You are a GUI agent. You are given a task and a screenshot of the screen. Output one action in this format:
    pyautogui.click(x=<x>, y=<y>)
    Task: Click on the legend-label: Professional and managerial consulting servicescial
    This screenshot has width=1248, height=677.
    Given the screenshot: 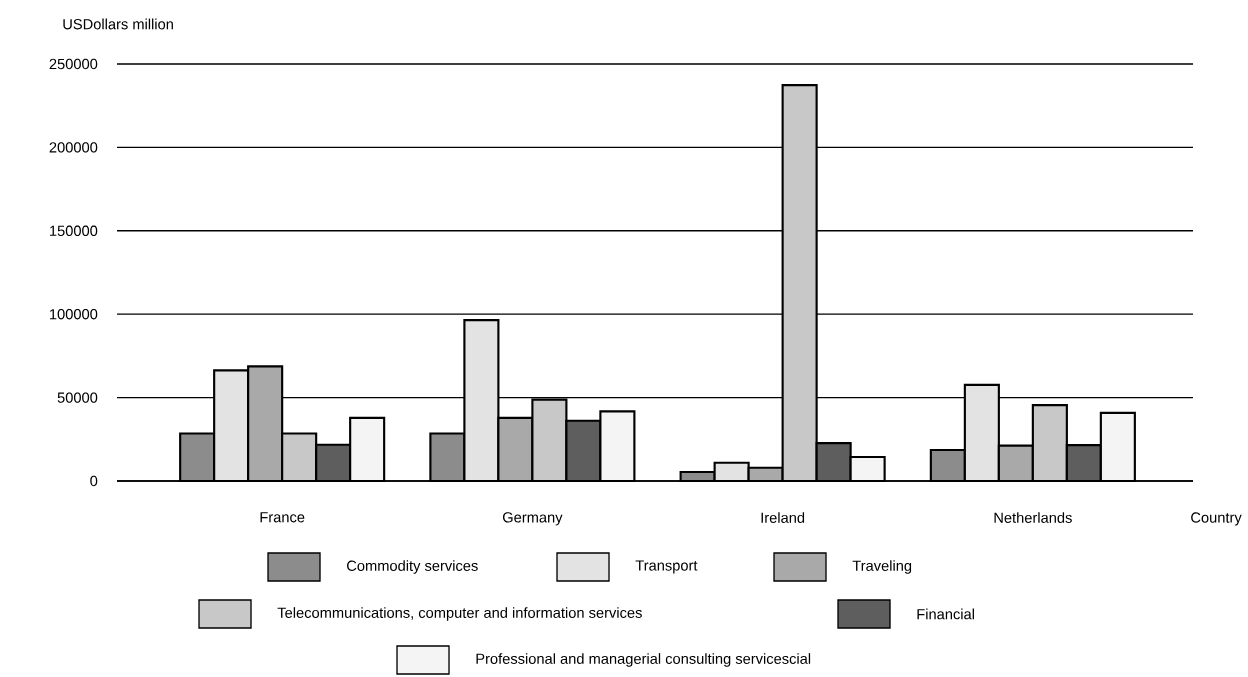 What is the action you would take?
    pyautogui.click(x=643, y=660)
    